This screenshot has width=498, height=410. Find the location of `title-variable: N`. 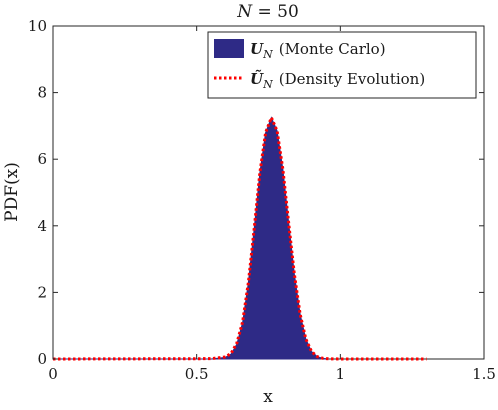

title-variable: N is located at coordinates (244, 12).